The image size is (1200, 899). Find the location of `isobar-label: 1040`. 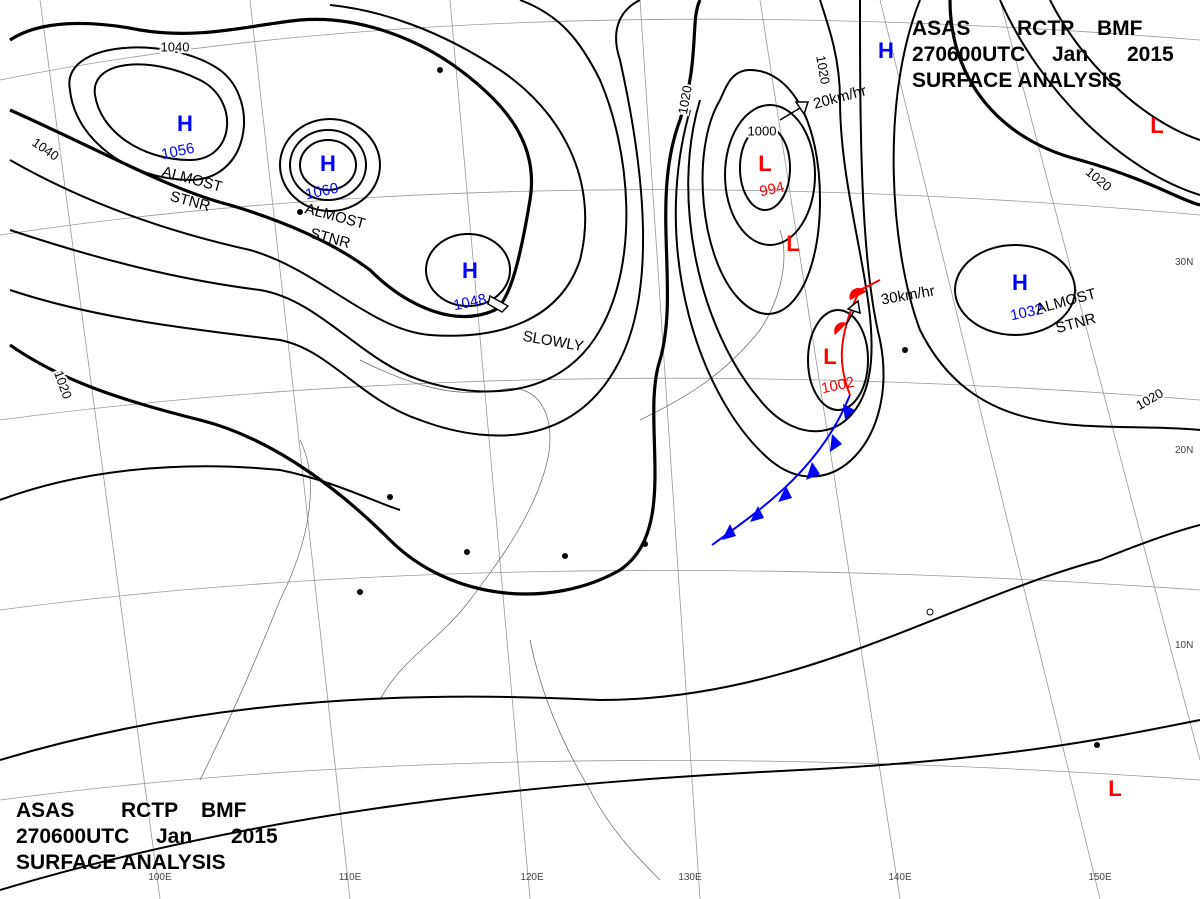

isobar-label: 1040 is located at coordinates (175, 46).